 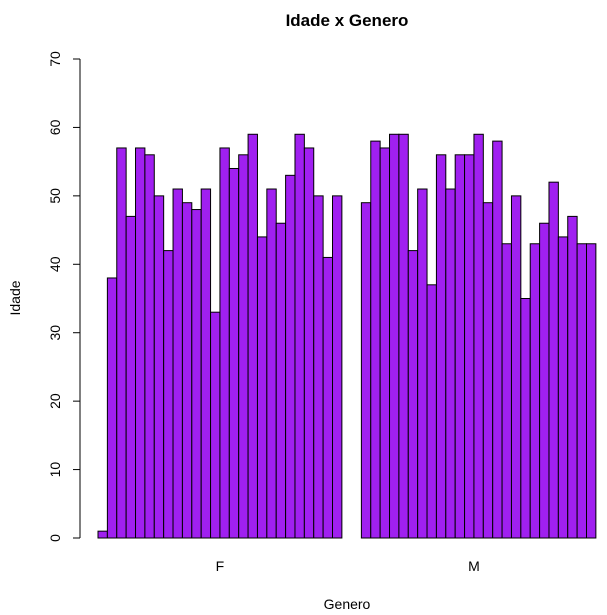 I want to click on y-tick-label: 30, so click(x=55, y=333).